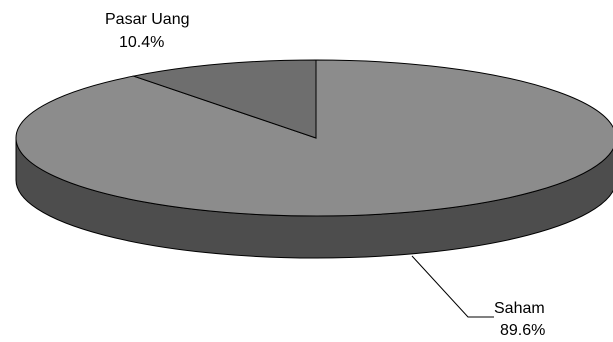 Image resolution: width=613 pixels, height=342 pixels. I want to click on leader-line-saham, so click(452, 286).